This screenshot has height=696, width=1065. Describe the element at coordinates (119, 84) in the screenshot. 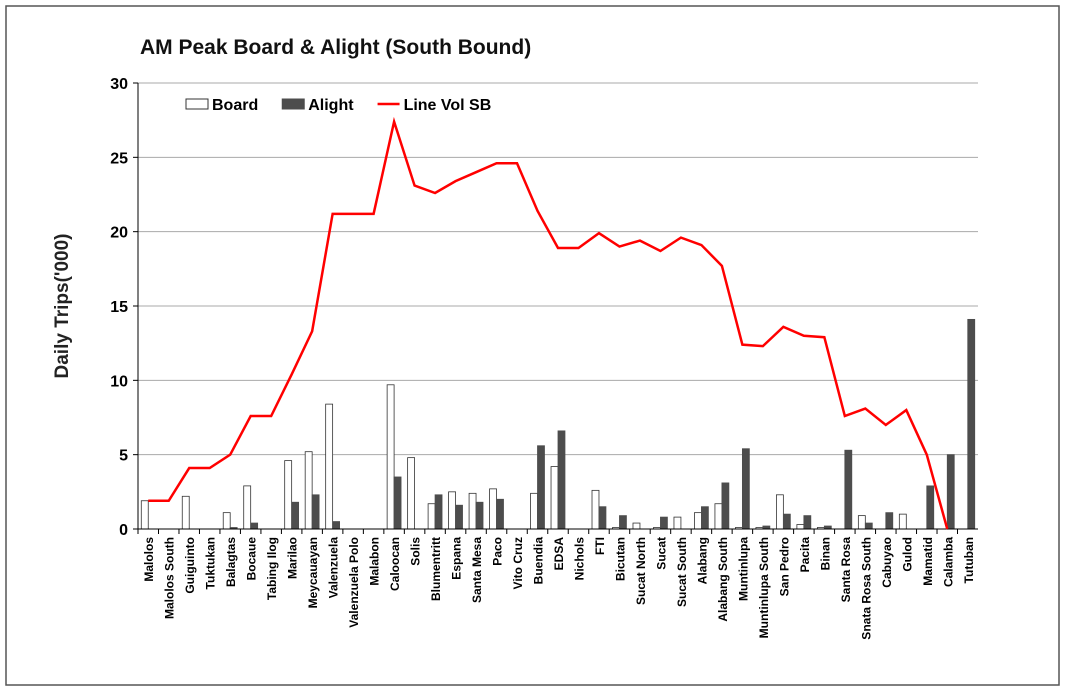

I see `y-tick-label: 30` at that location.